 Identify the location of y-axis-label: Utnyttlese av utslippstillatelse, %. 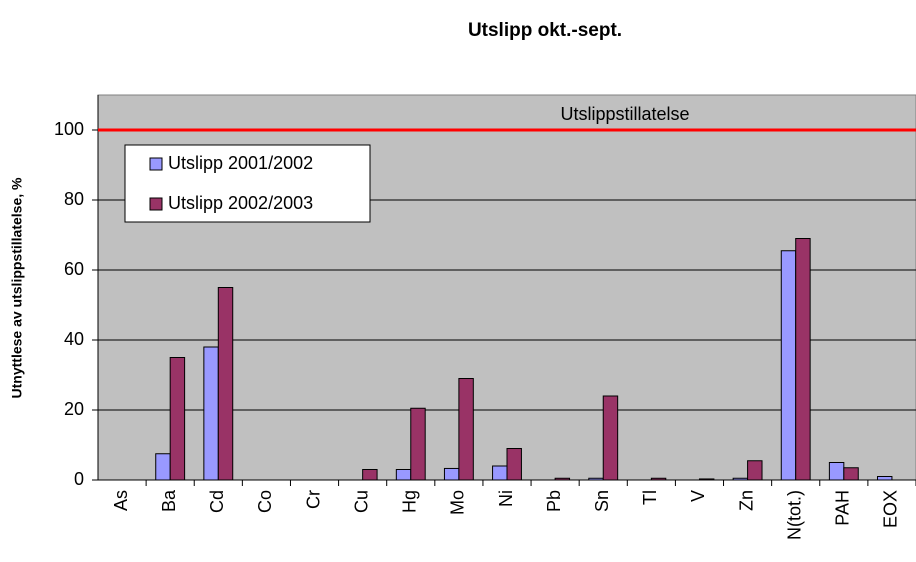
(17, 288).